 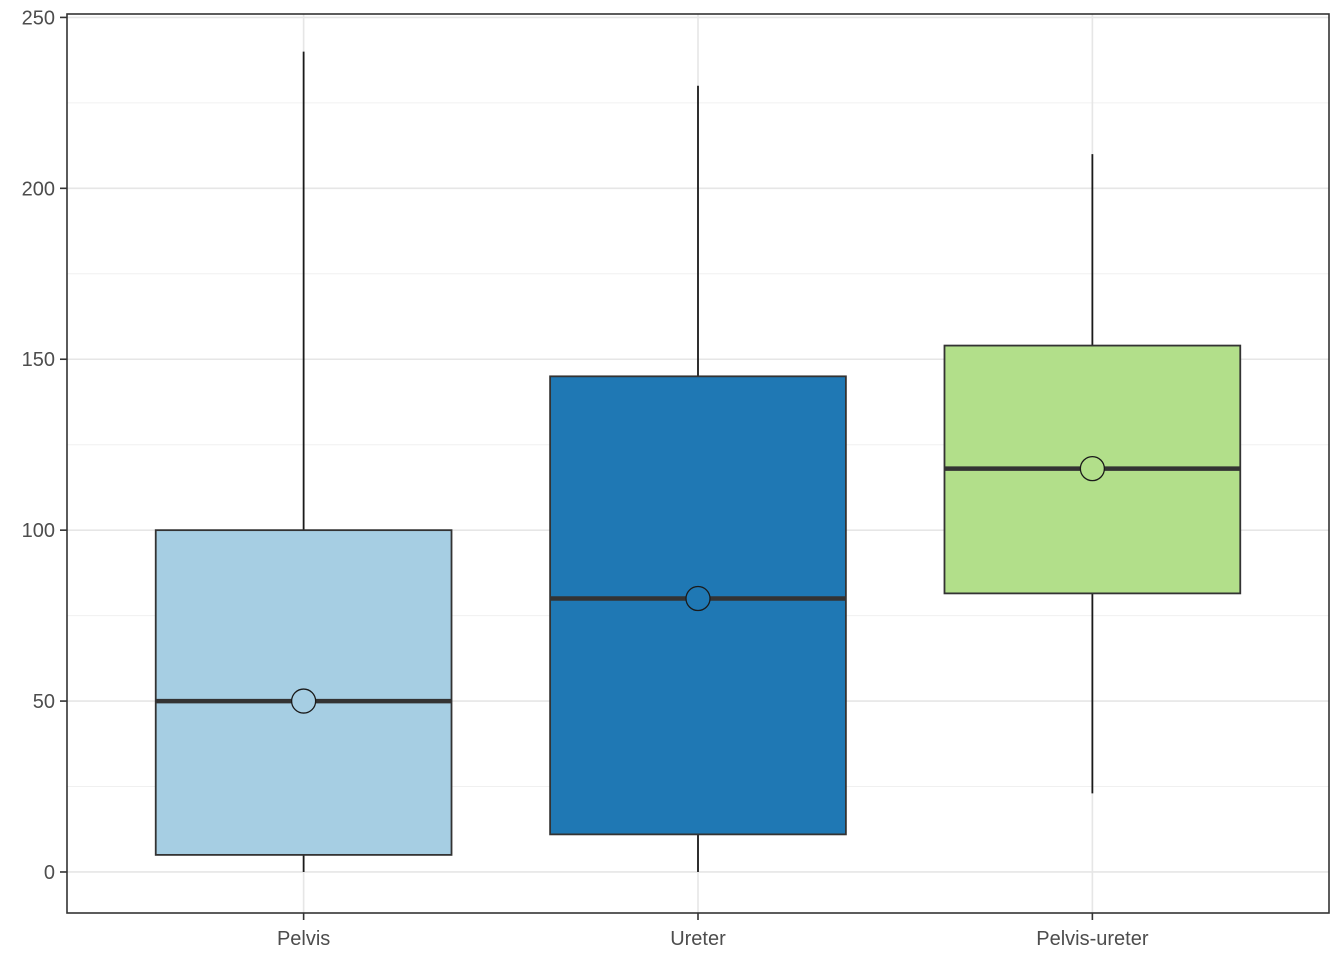 I want to click on y-tick-label: 250, so click(x=38, y=18).